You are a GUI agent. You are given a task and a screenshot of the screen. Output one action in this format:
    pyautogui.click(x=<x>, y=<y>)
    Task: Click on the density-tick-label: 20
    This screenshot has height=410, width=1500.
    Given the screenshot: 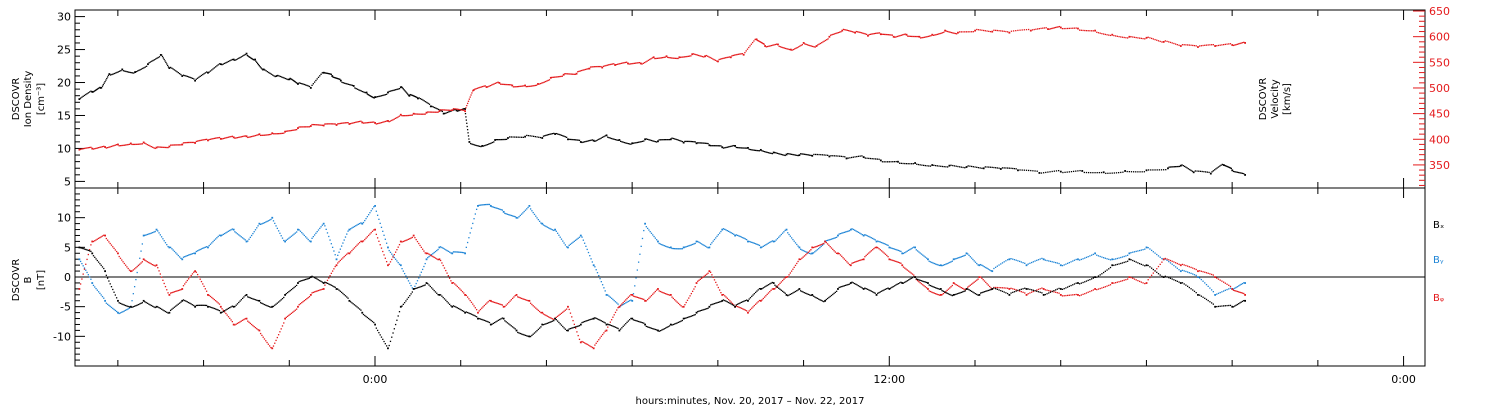 What is the action you would take?
    pyautogui.click(x=64, y=83)
    